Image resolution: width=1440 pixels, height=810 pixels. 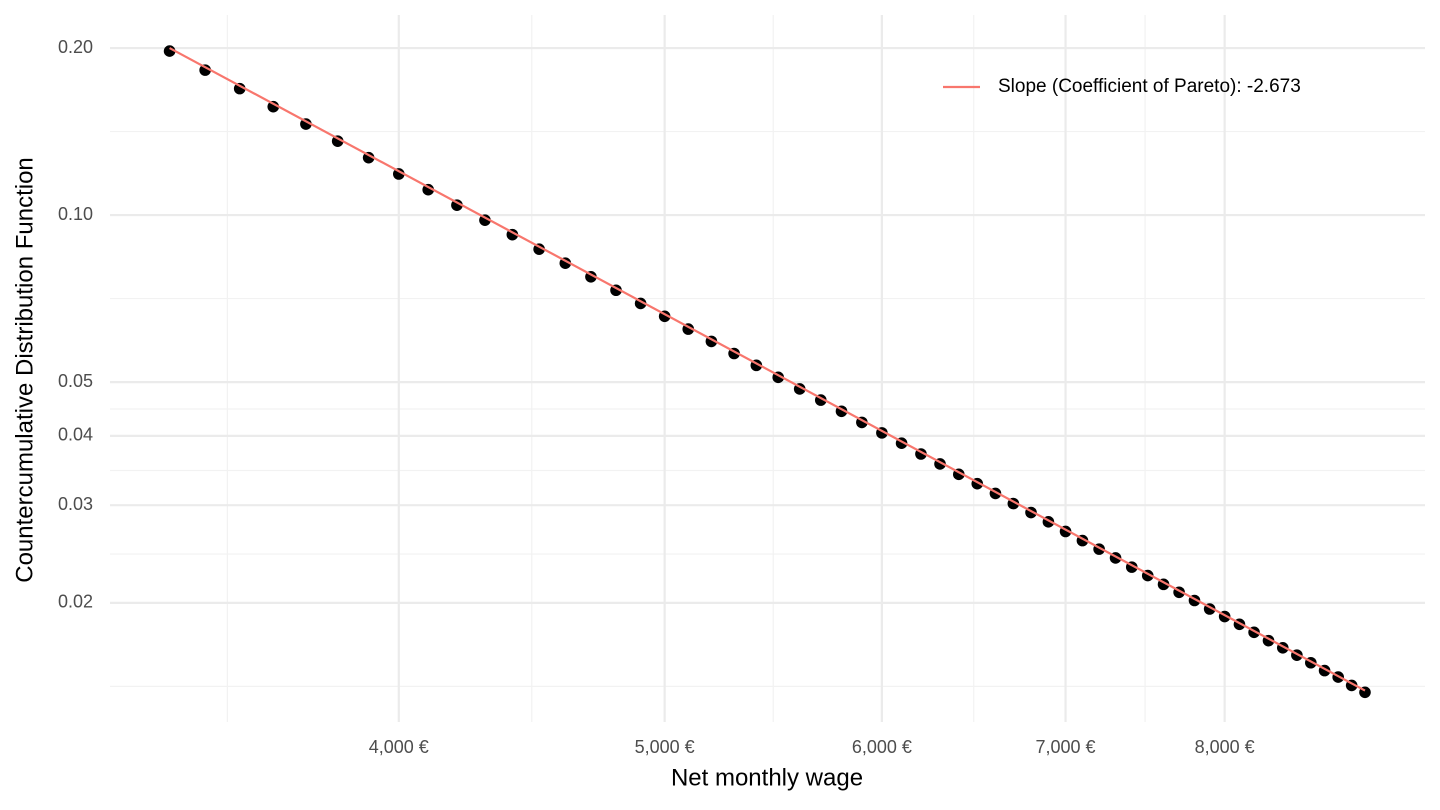 What do you see at coordinates (665, 747) in the screenshot?
I see `x-tick-label: 5,000 €` at bounding box center [665, 747].